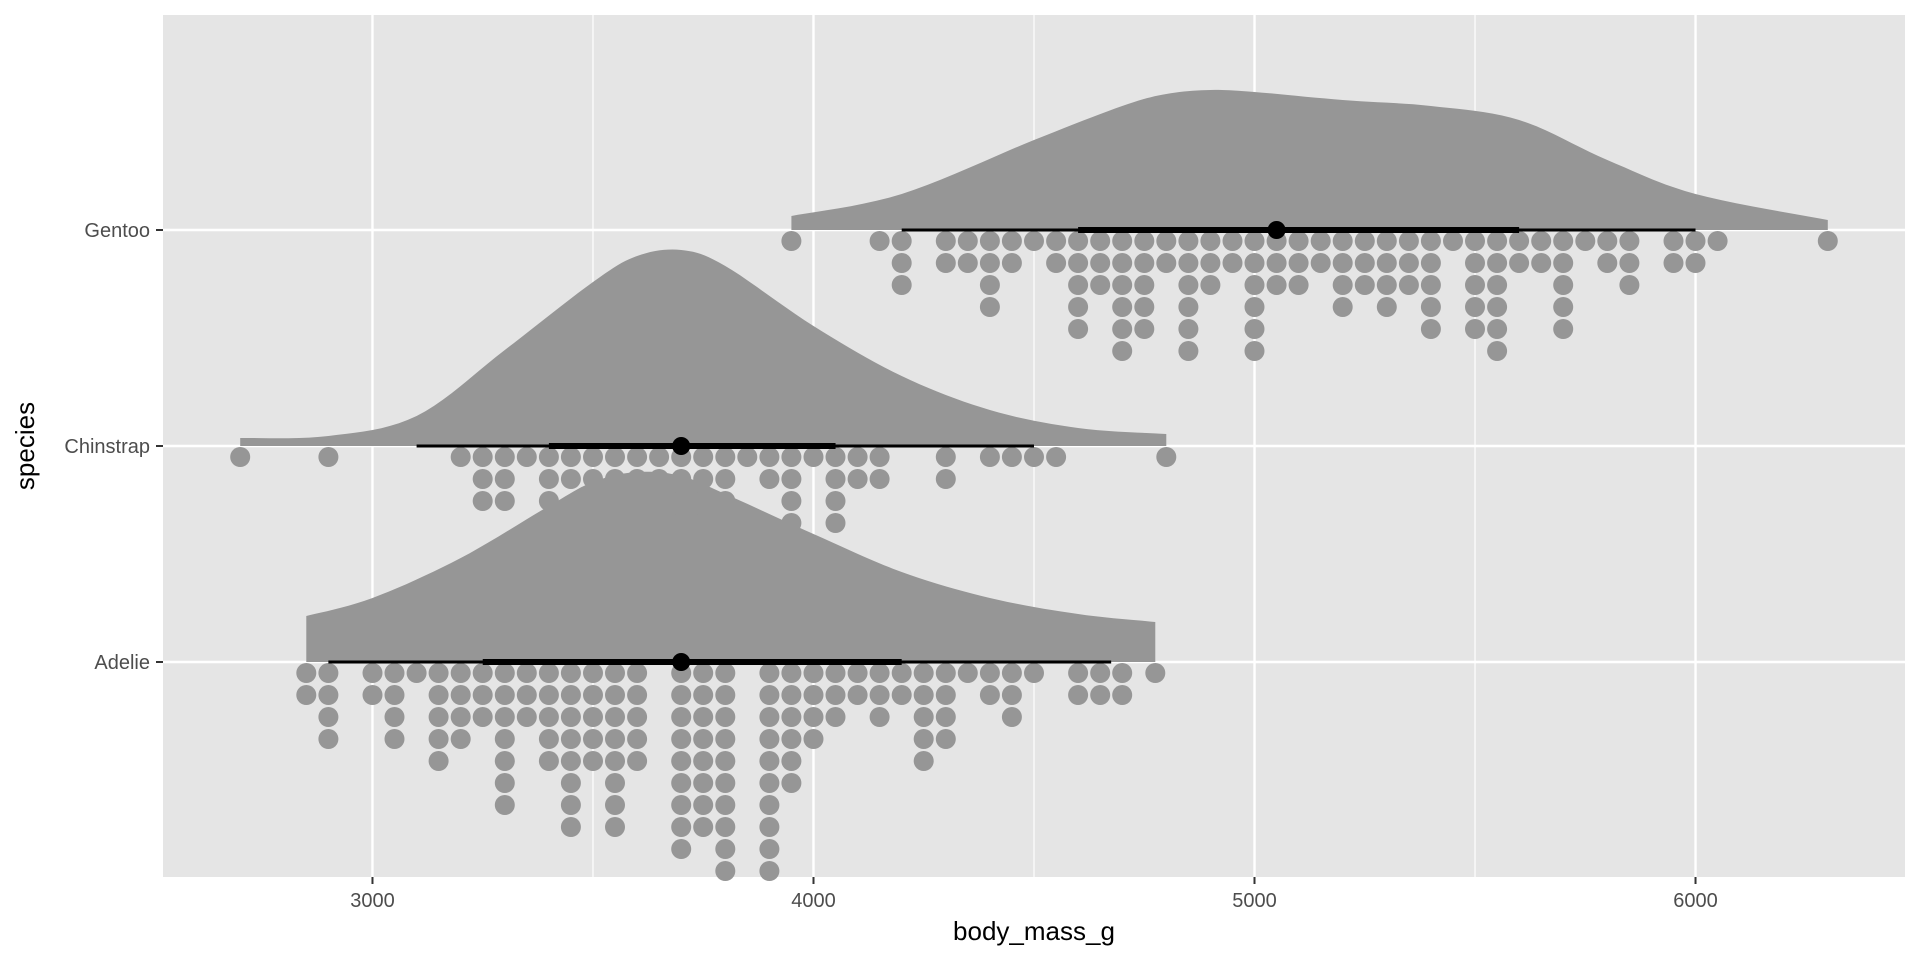 Image resolution: width=1920 pixels, height=960 pixels. What do you see at coordinates (117, 231) in the screenshot?
I see `y-tick-label-gentoo: Gentoo` at bounding box center [117, 231].